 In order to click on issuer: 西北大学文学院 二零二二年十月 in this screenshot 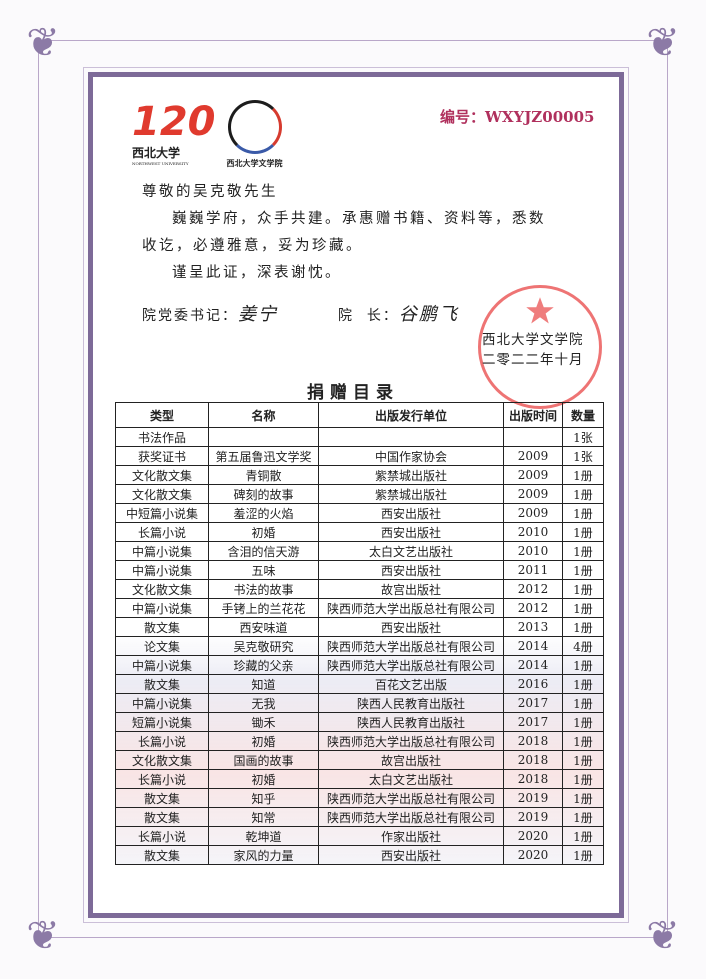, I will do `click(533, 350)`.